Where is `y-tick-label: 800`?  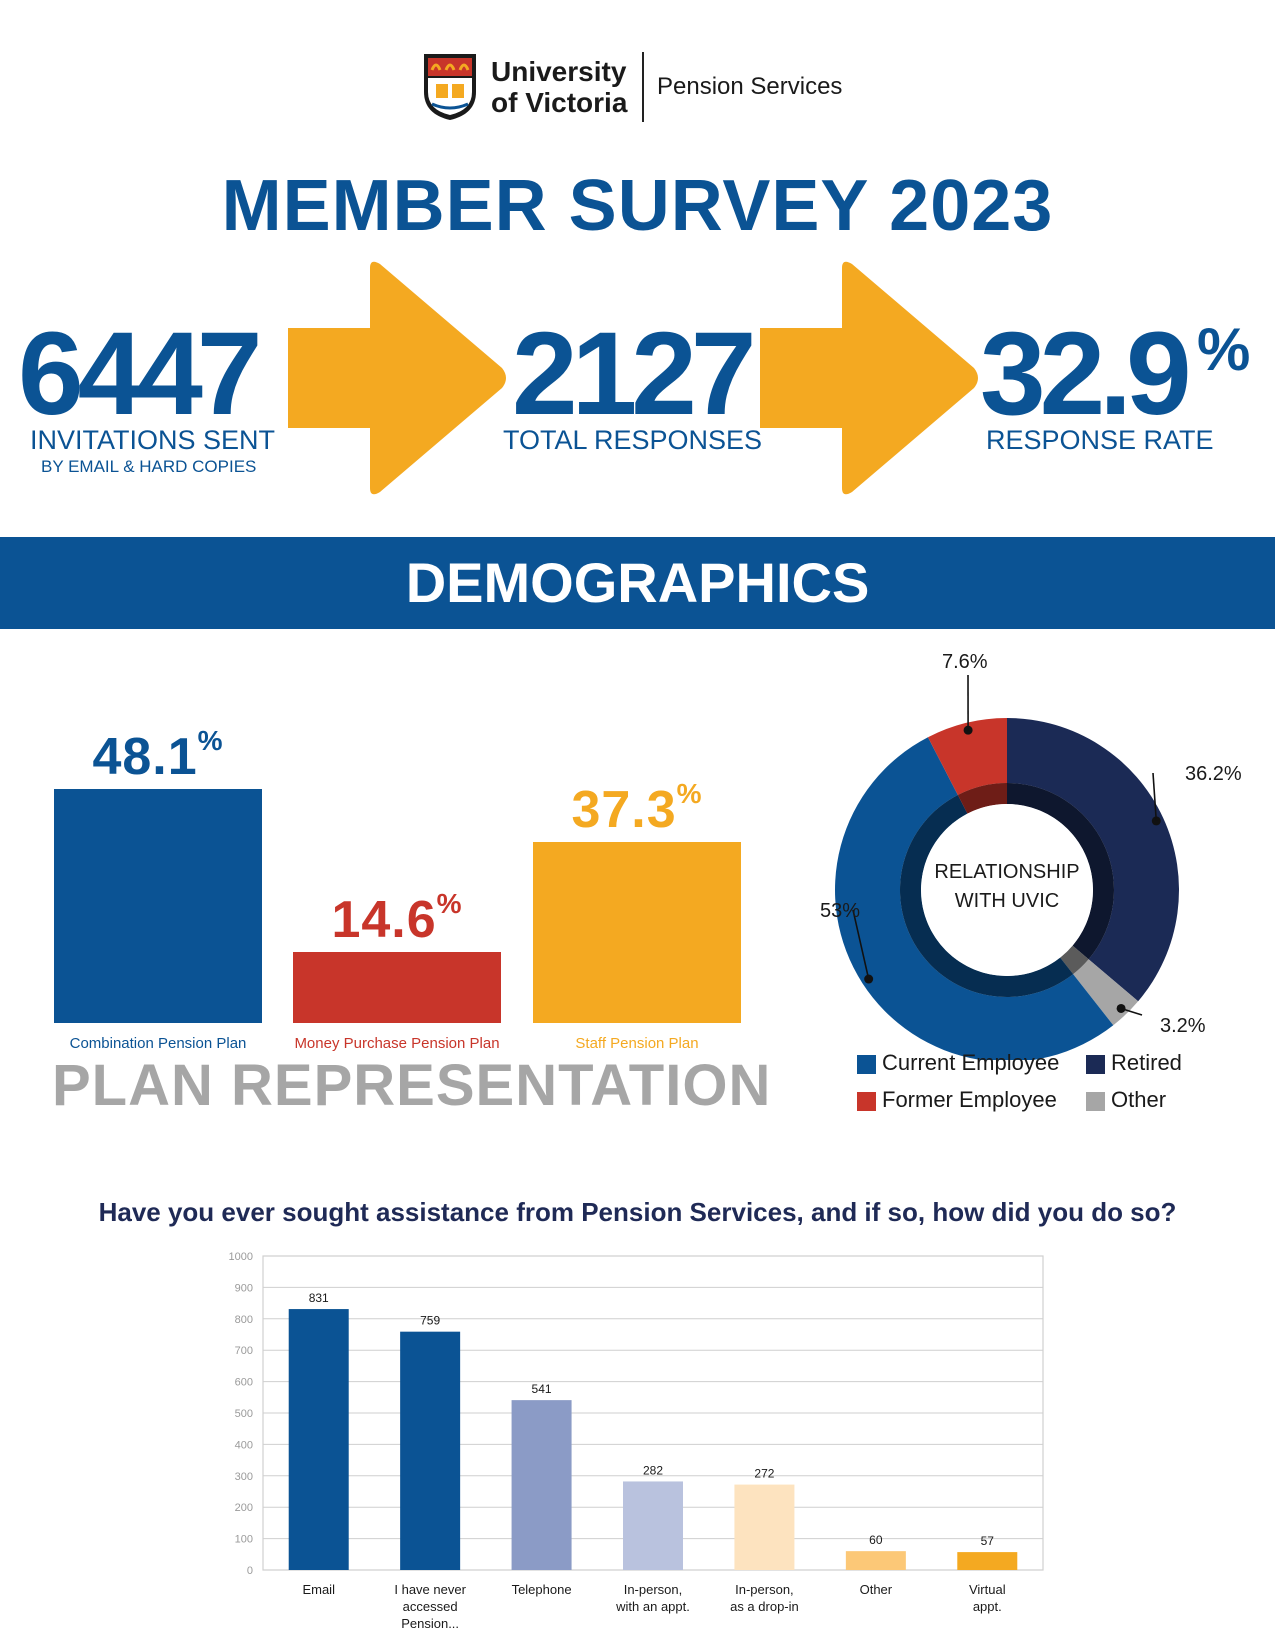 y-tick-label: 800 is located at coordinates (244, 1320).